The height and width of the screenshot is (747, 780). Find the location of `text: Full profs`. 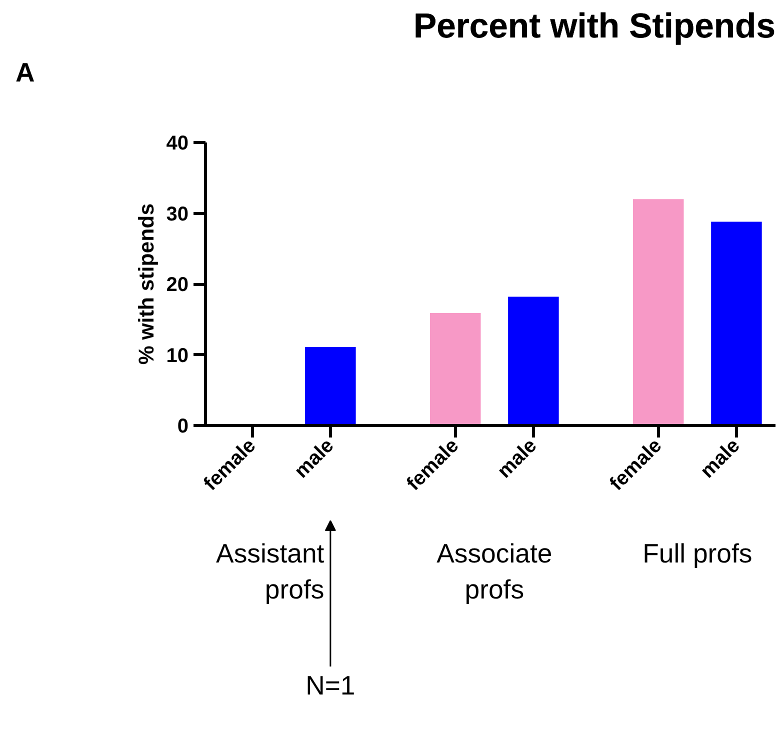

text: Full profs is located at coordinates (697, 553).